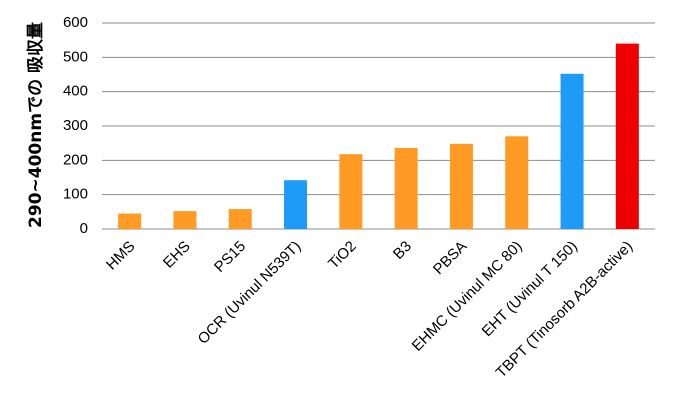 This screenshot has width=676, height=408. What do you see at coordinates (342, 255) in the screenshot?
I see `x-category-label: TiO2` at bounding box center [342, 255].